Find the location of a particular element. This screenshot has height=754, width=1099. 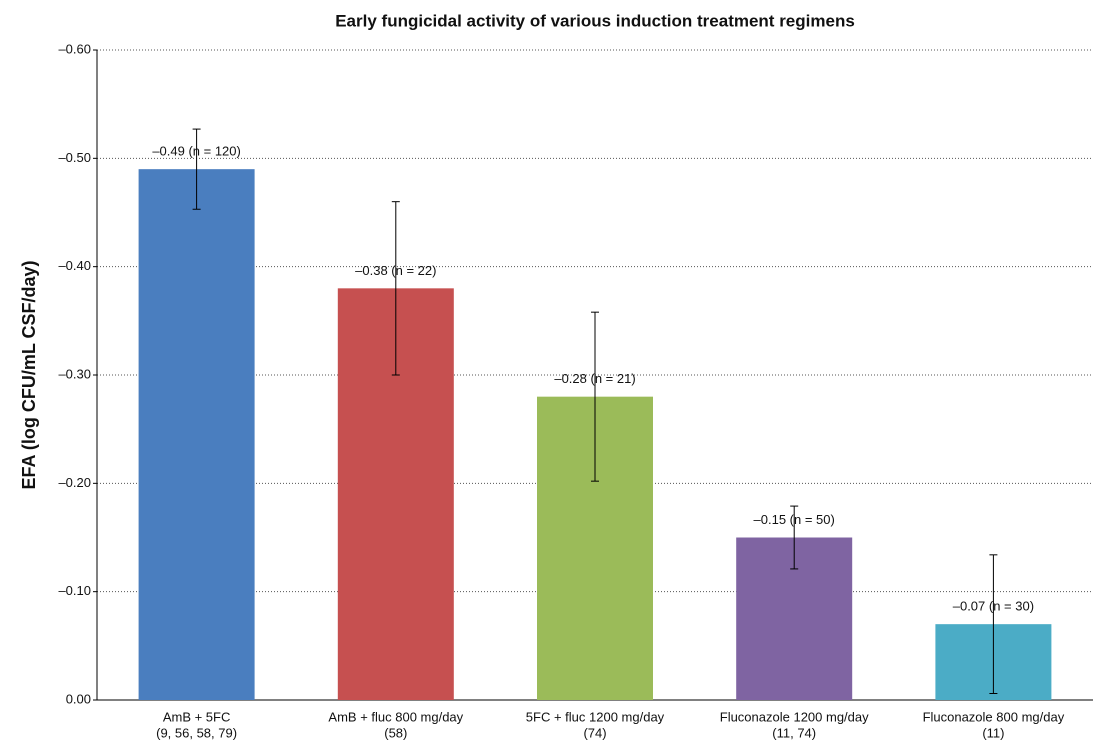

y-tick-label: –0.10 is located at coordinates (74, 590).